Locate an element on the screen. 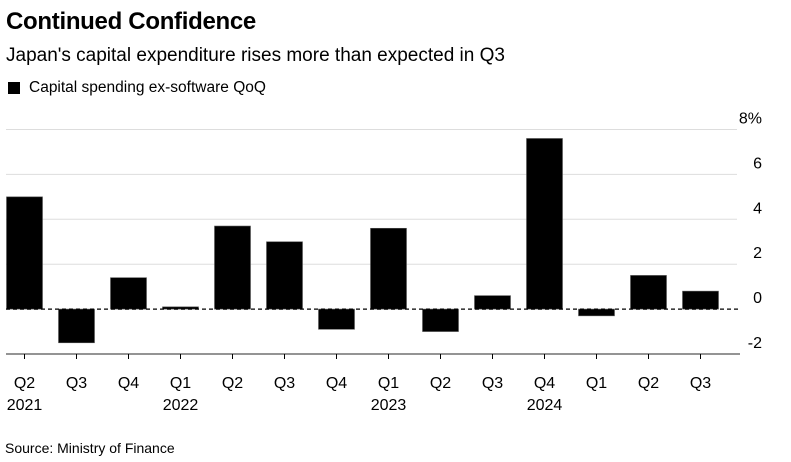 Image resolution: width=791 pixels, height=462 pixels. y-axis-labels: 8% 6 4 2 0 -2 is located at coordinates (750, 232).